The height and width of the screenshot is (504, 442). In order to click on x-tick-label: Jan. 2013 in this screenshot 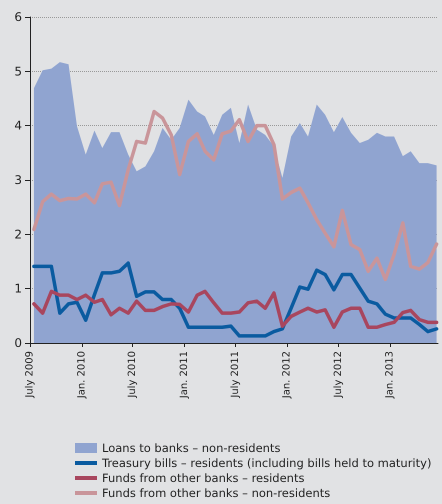, I will do `click(390, 375)`.